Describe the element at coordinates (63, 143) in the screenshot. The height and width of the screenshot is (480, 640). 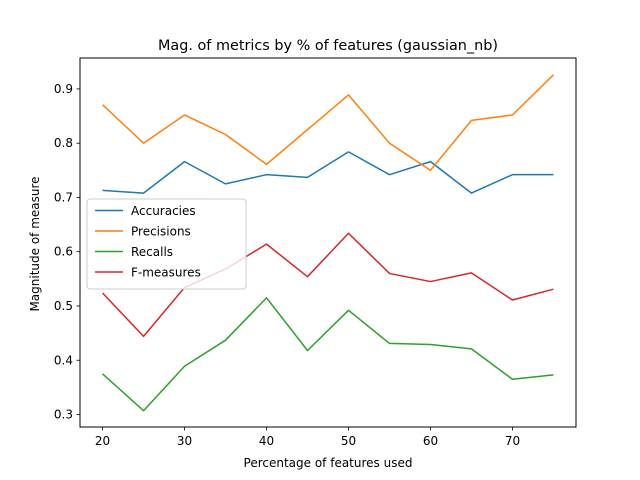
I see `y-tick-label: 0.8` at that location.